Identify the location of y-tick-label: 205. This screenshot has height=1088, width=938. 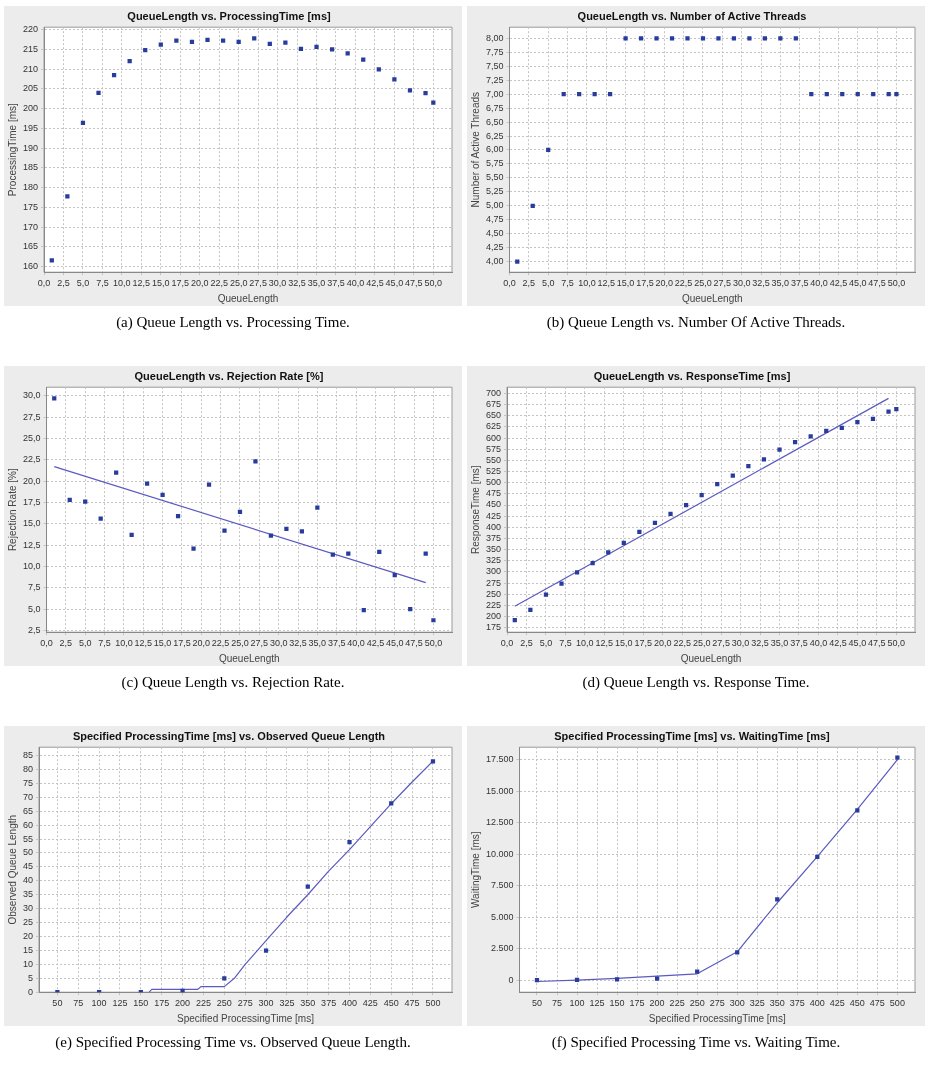
(30, 88).